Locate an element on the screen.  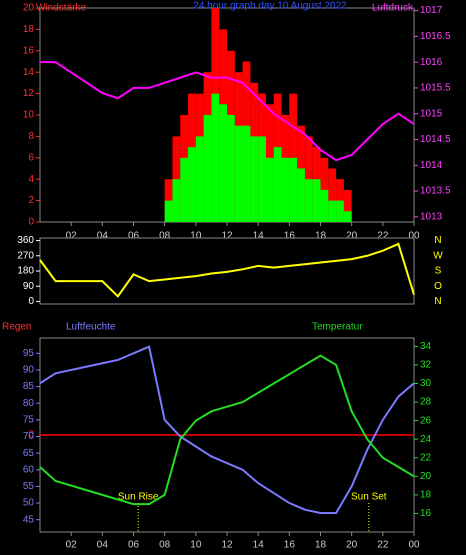
y-tick-label: 50 is located at coordinates (29, 503).